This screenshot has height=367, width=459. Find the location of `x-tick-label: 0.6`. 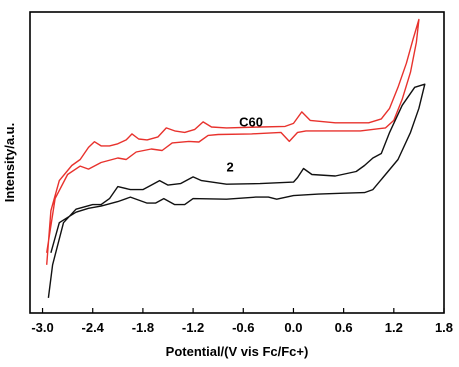

x-tick-label: 0.6 is located at coordinates (344, 327).